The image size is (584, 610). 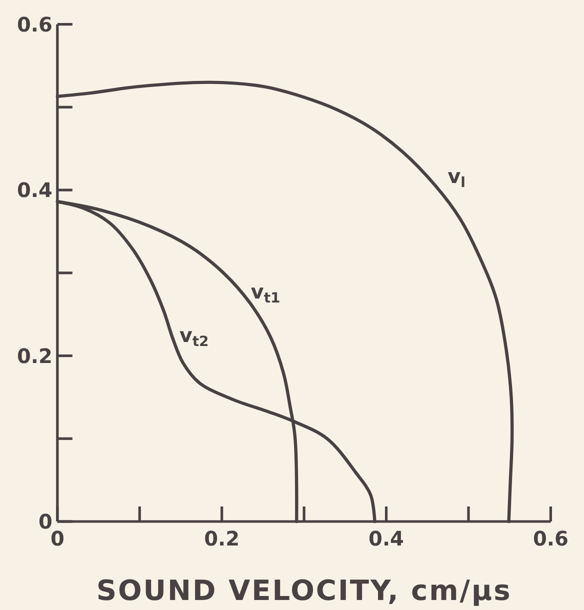 What do you see at coordinates (304, 590) in the screenshot?
I see `x-axis-title: SOUND VELOCITY, cm/μs` at bounding box center [304, 590].